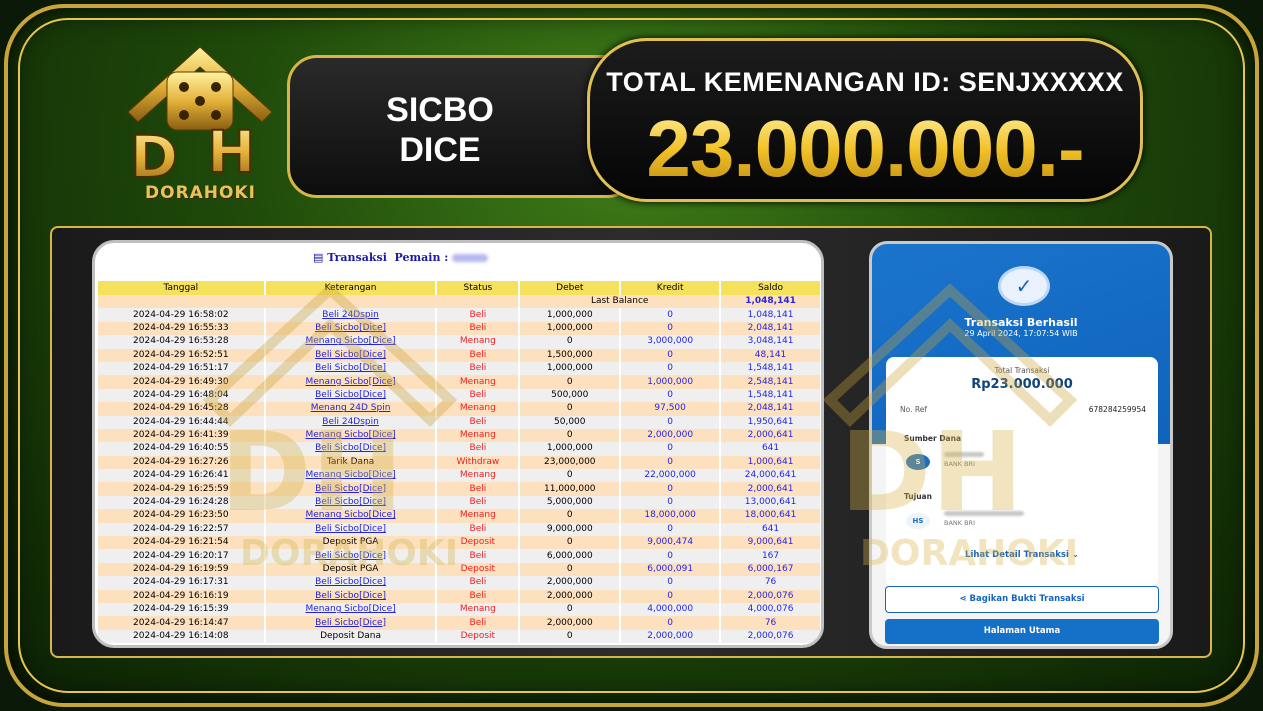 Image resolution: width=1263 pixels, height=711 pixels. I want to click on ref-label: No. Ref, so click(913, 409).